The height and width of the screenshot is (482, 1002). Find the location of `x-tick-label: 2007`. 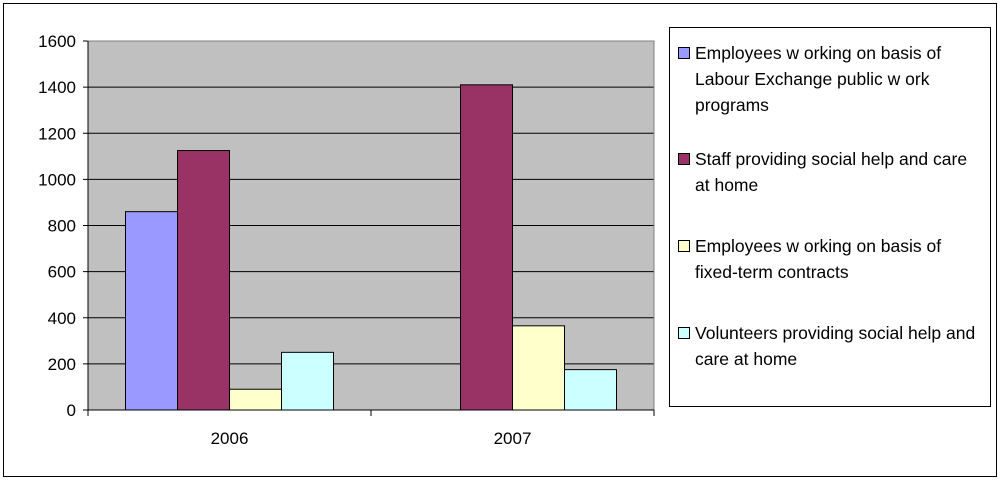

x-tick-label: 2007 is located at coordinates (513, 438).